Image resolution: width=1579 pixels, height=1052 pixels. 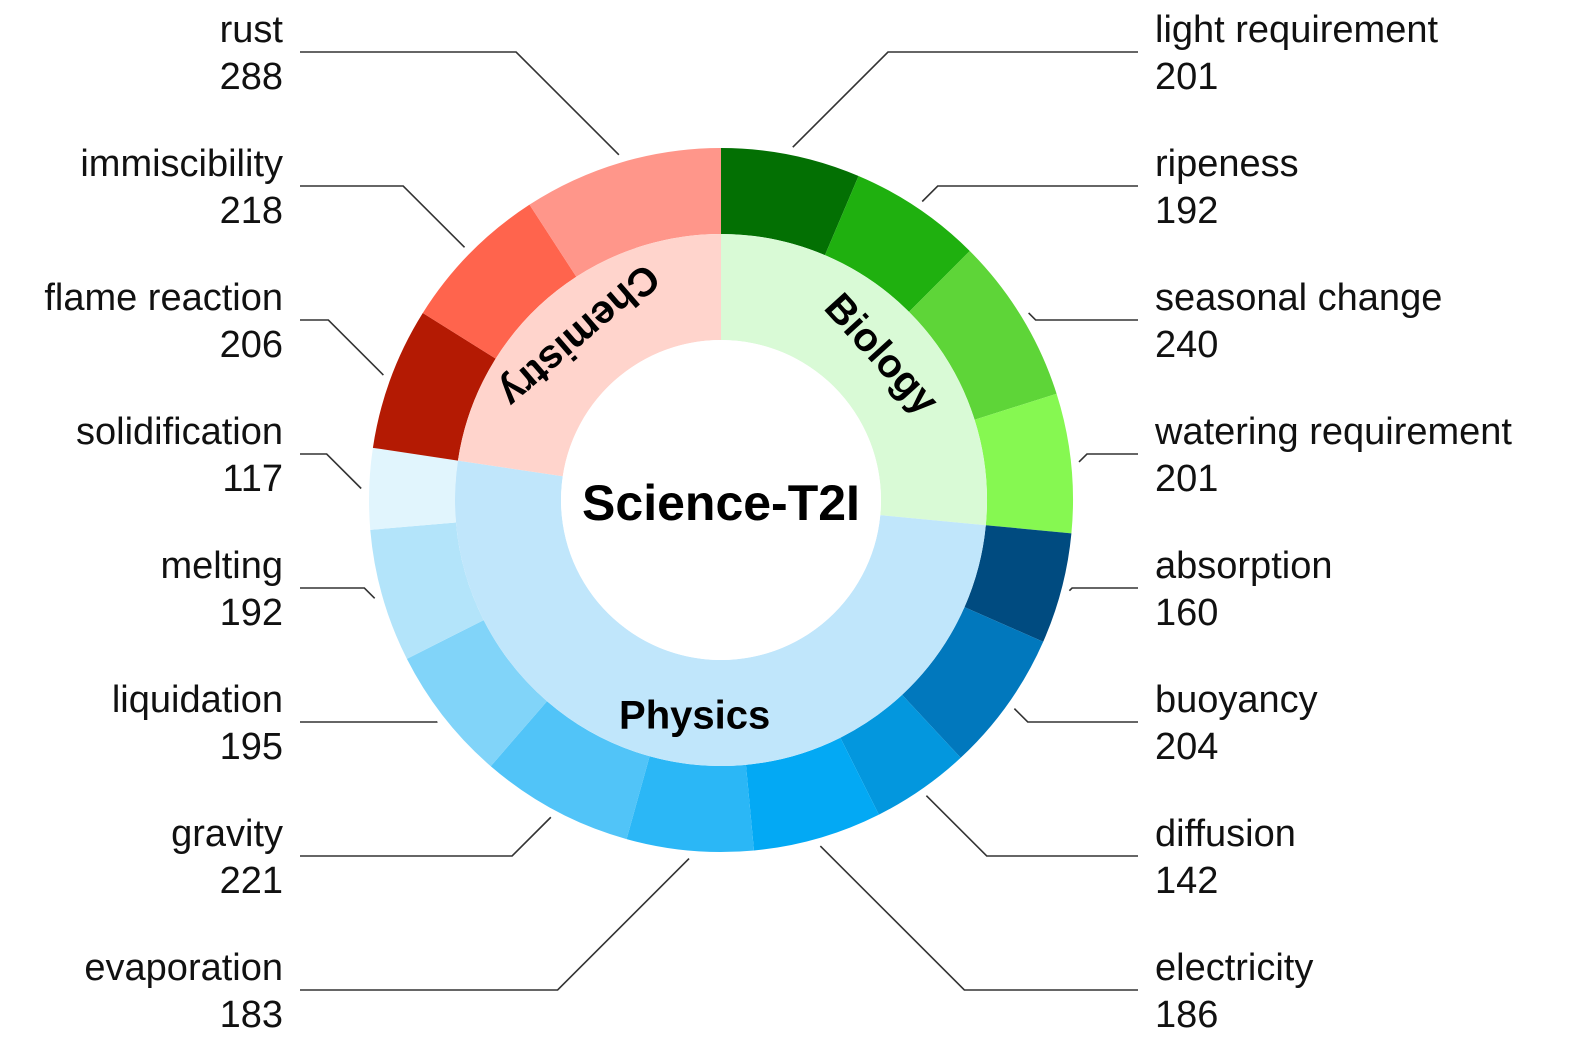 What do you see at coordinates (1225, 834) in the screenshot?
I see `slice-label-diffusion: diffusion` at bounding box center [1225, 834].